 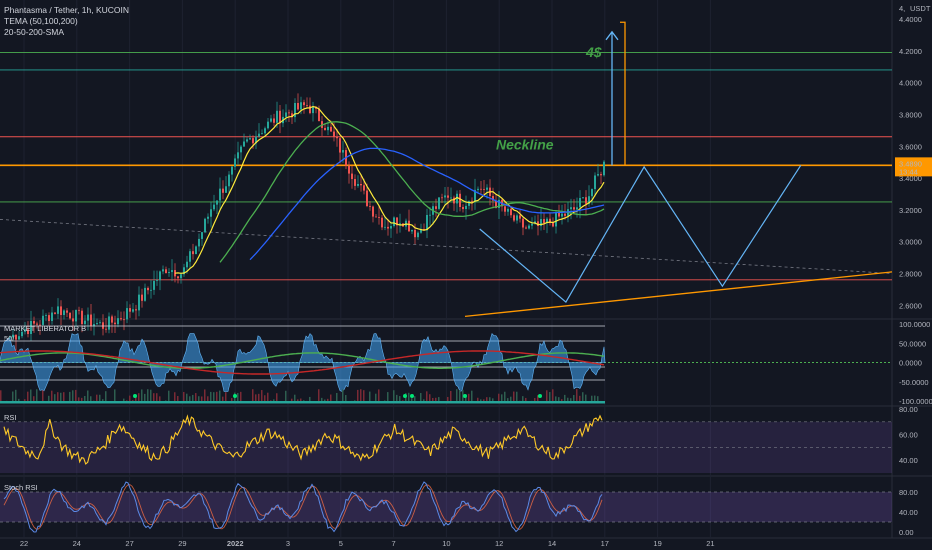 I want to click on ml-signal-dot, so click(x=235, y=396).